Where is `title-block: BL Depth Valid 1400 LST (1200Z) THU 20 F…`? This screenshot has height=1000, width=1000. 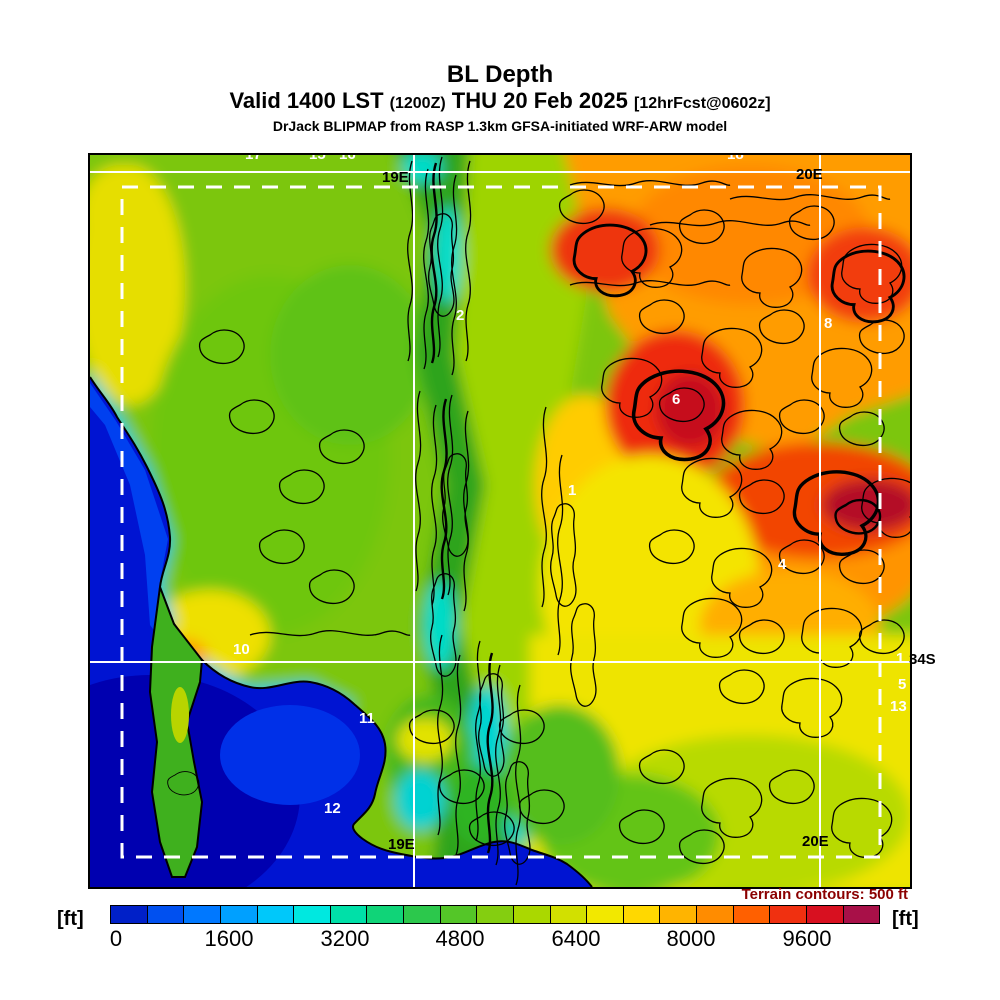
title-block: BL Depth Valid 1400 LST (1200Z) THU 20 F… is located at coordinates (500, 98).